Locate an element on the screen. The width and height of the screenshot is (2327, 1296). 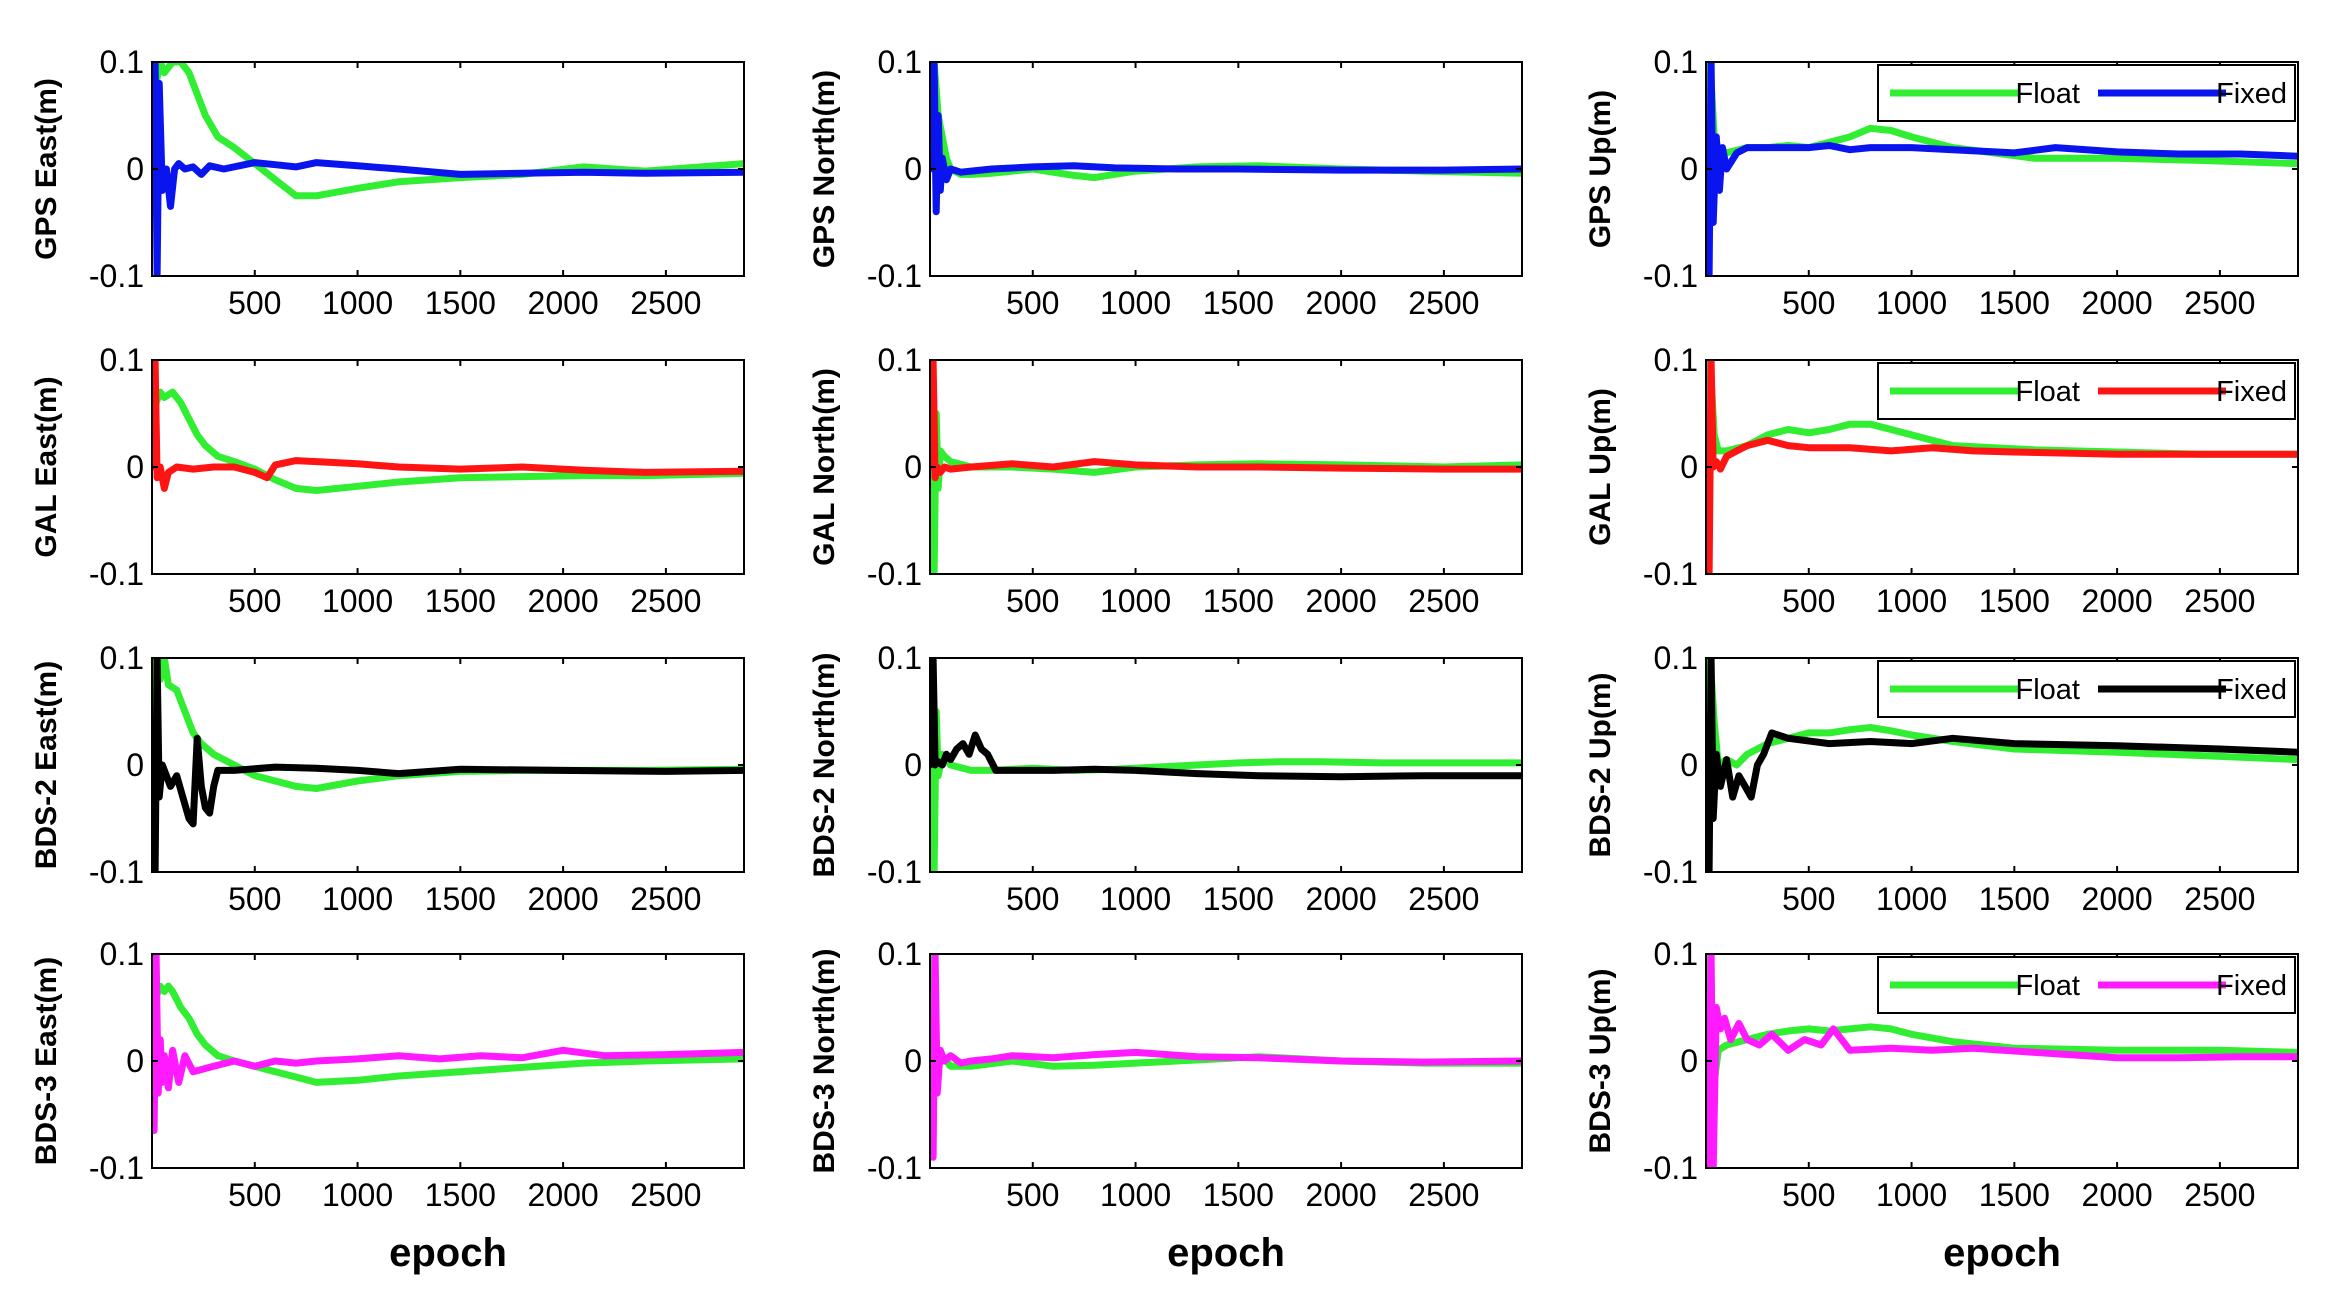
y-axis-label: BDS-3 East(m) is located at coordinates (46, 1061).